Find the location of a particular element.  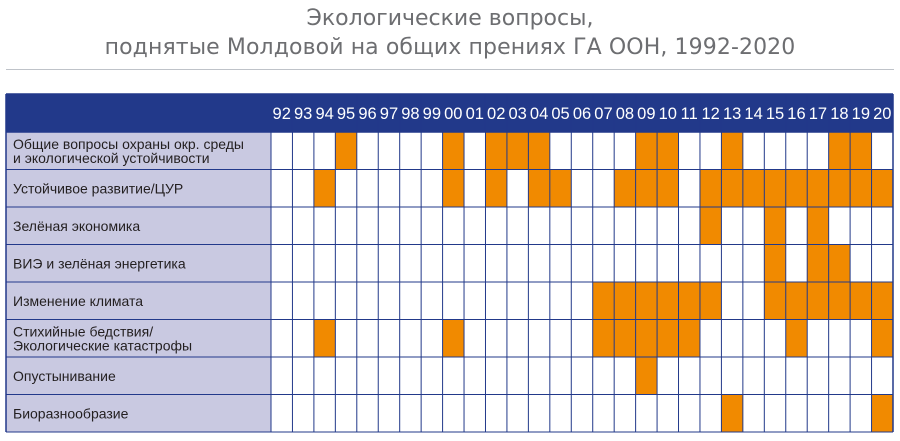

year-column-label: 12 is located at coordinates (711, 114).